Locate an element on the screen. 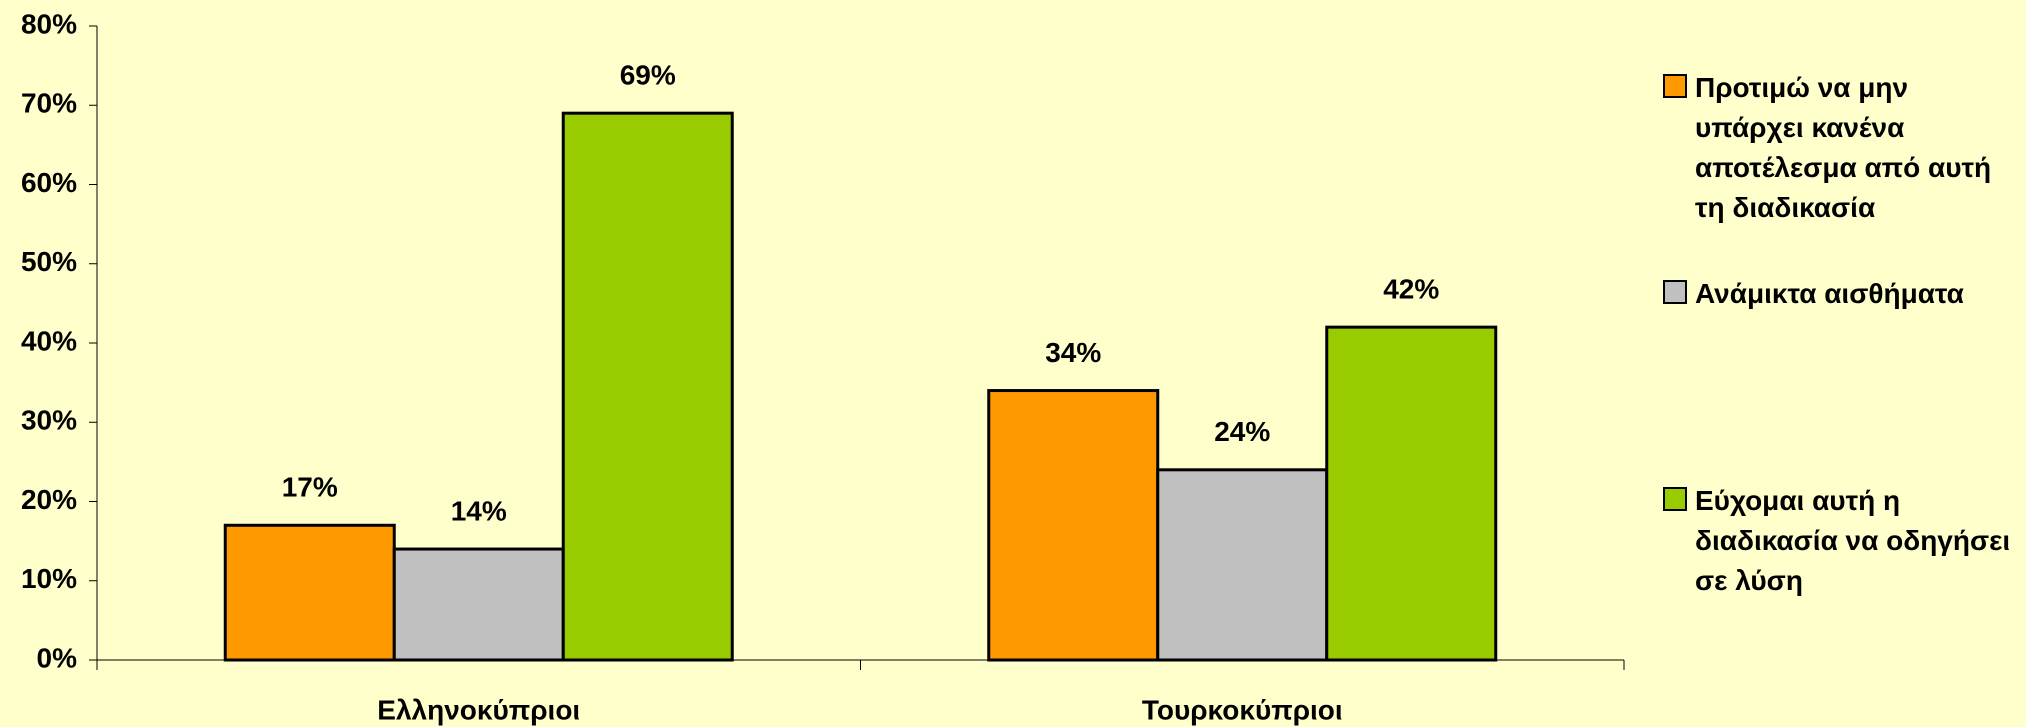 The height and width of the screenshot is (727, 2026). y-tick-label: 40% is located at coordinates (49, 340).